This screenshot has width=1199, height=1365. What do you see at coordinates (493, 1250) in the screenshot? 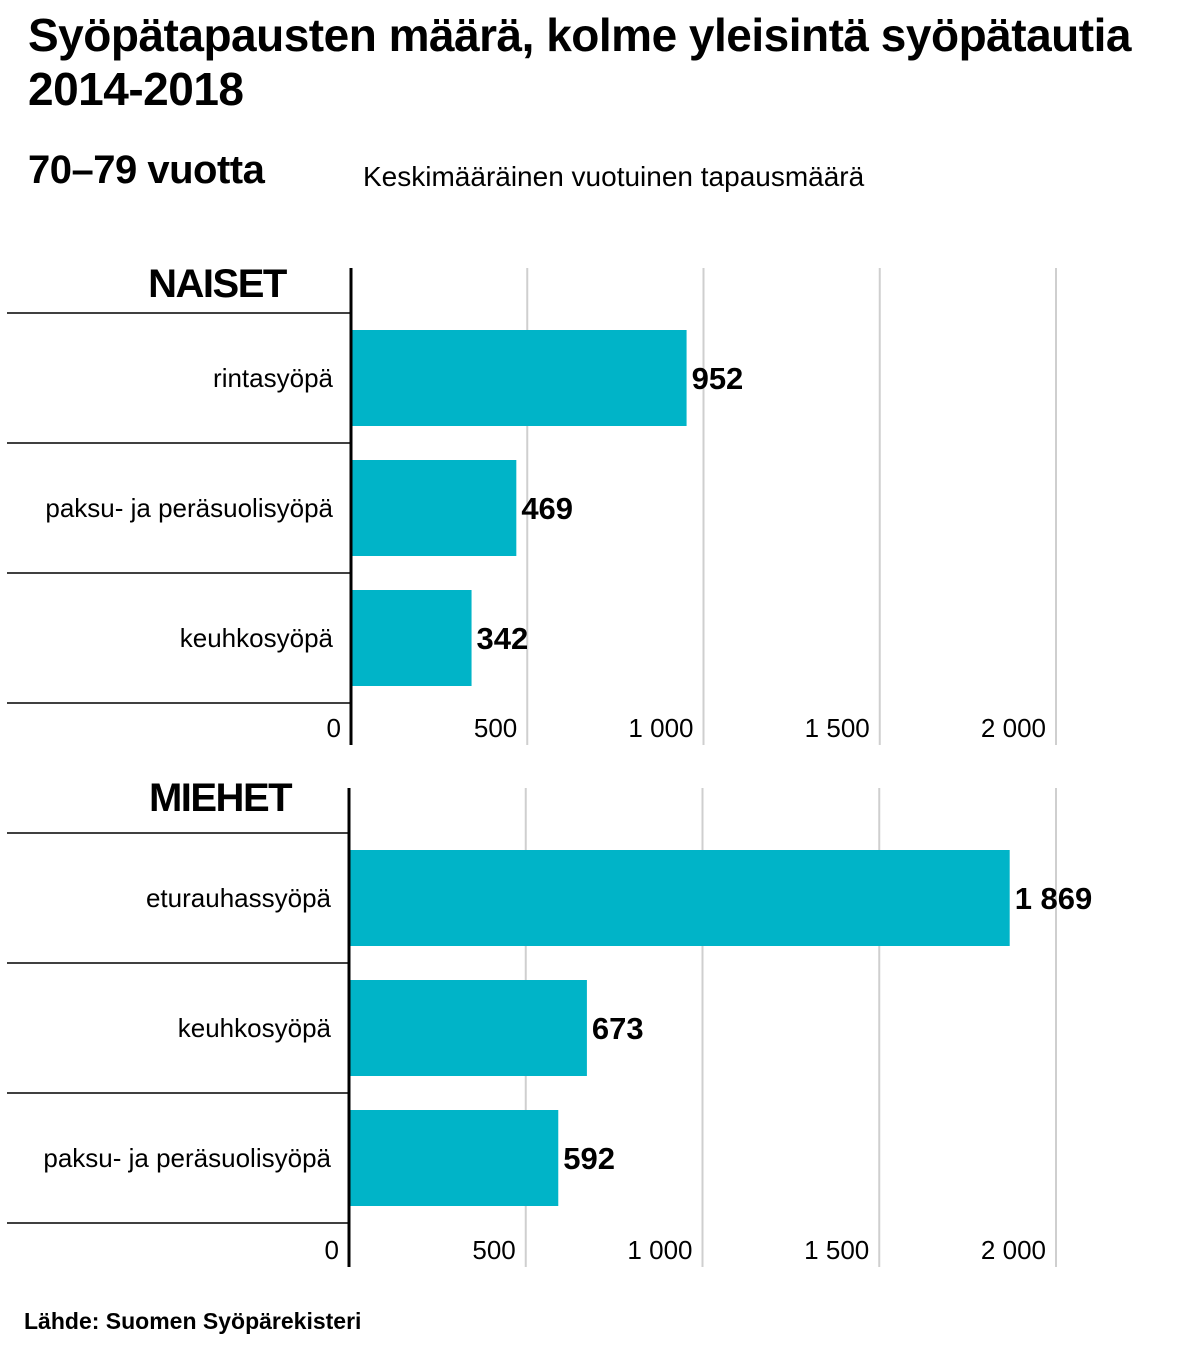
I see `tick-label-1-1: 500` at bounding box center [493, 1250].